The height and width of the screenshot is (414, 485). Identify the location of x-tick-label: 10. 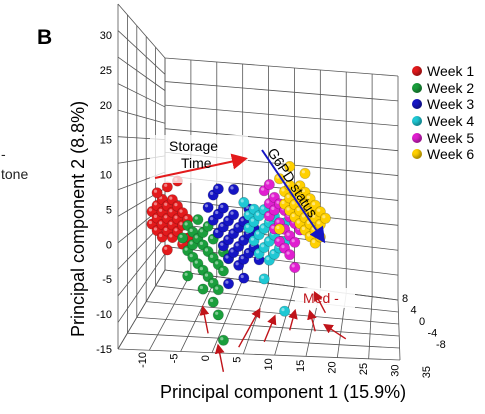
(269, 364).